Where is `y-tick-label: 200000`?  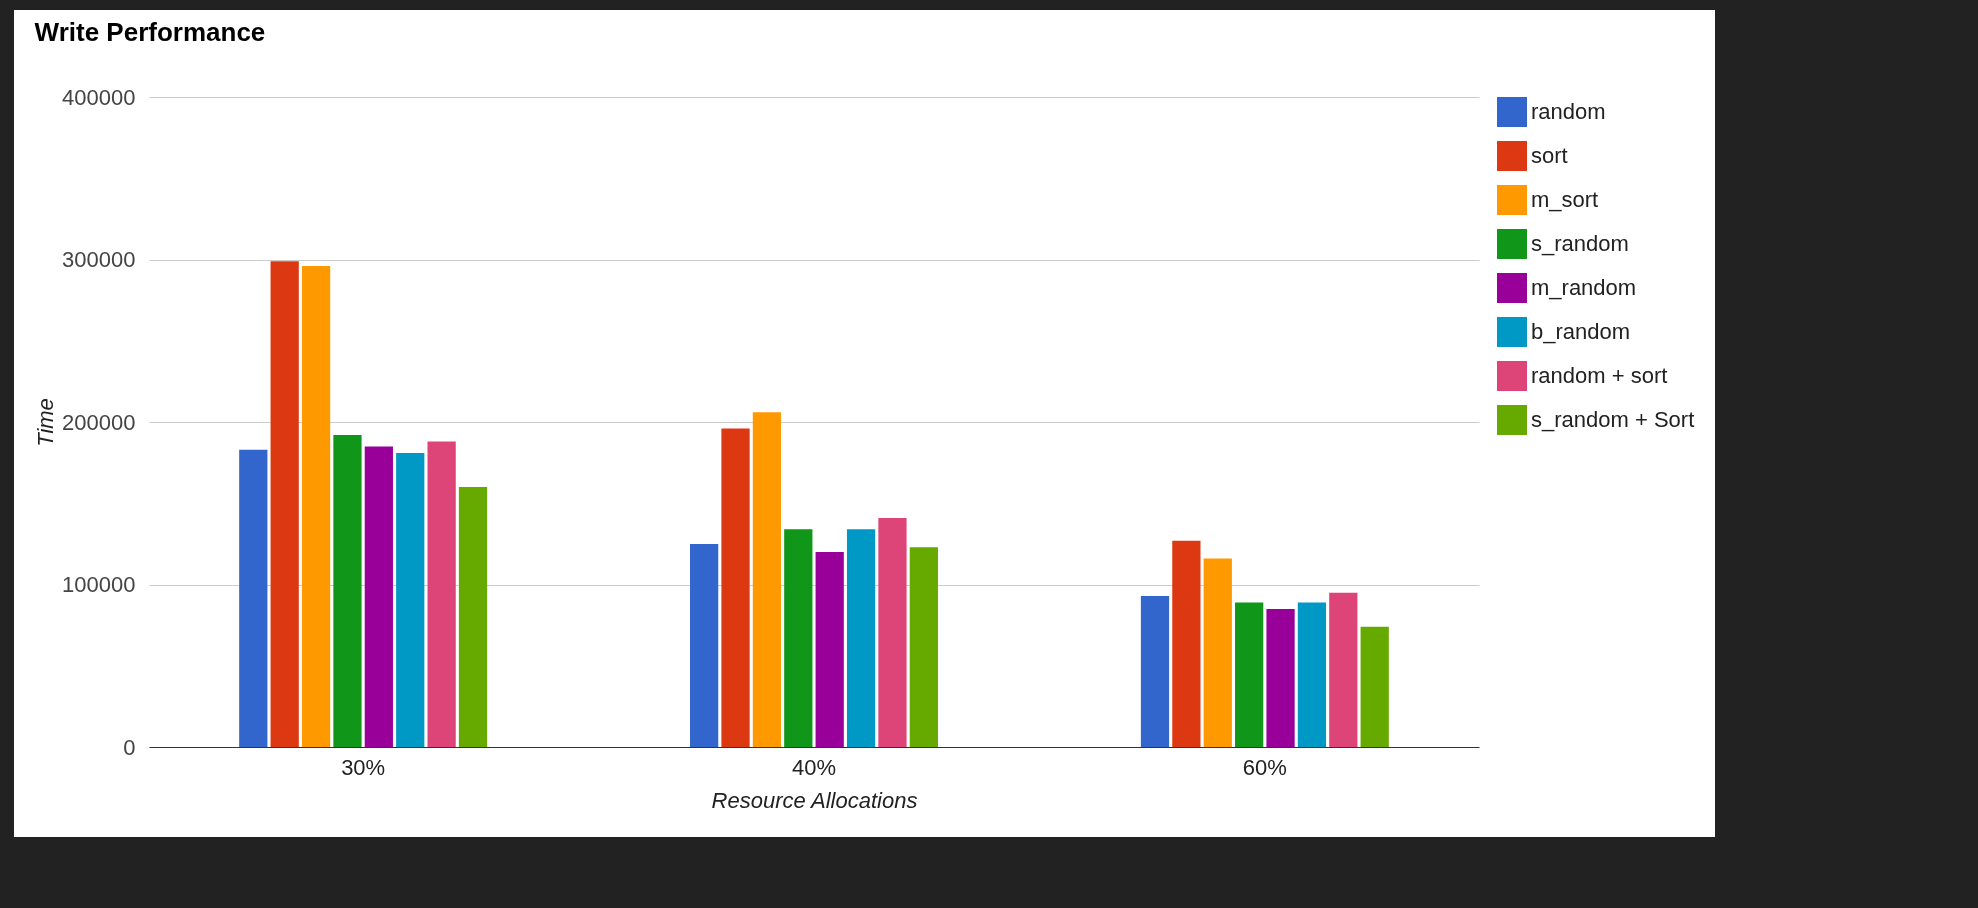
y-tick-label: 200000 is located at coordinates (99, 422).